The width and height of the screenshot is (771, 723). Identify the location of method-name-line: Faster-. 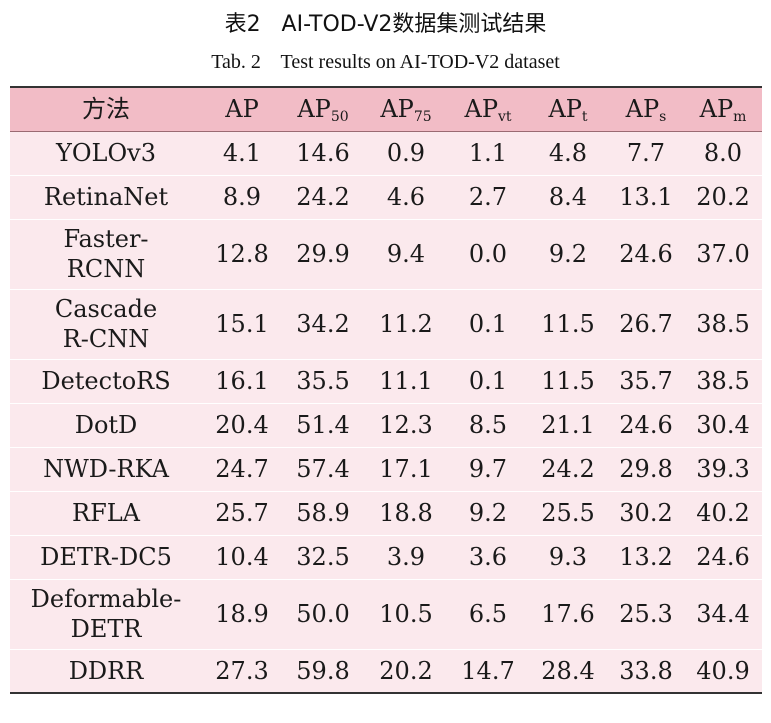
(106, 239).